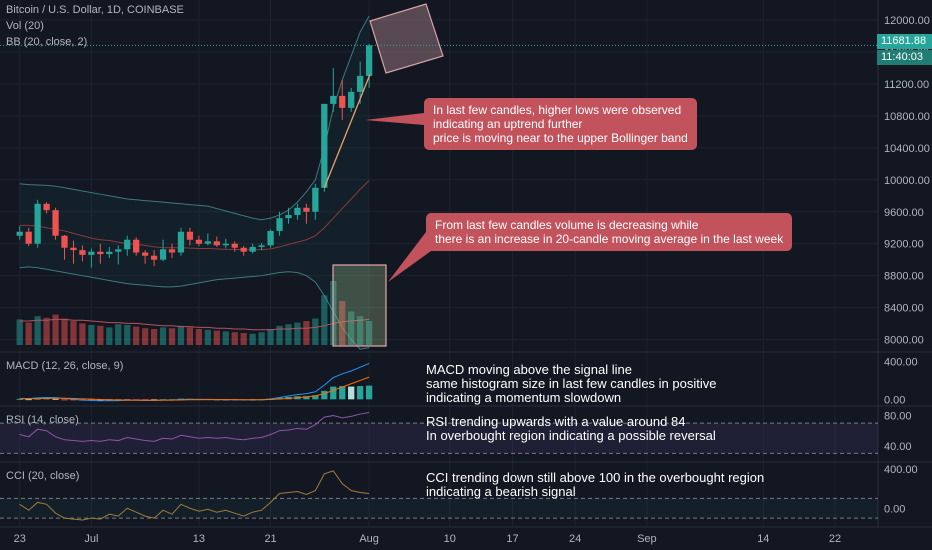 This screenshot has height=550, width=932. Describe the element at coordinates (904, 341) in the screenshot. I see `price-axis-tick-label: 8000.00` at that location.